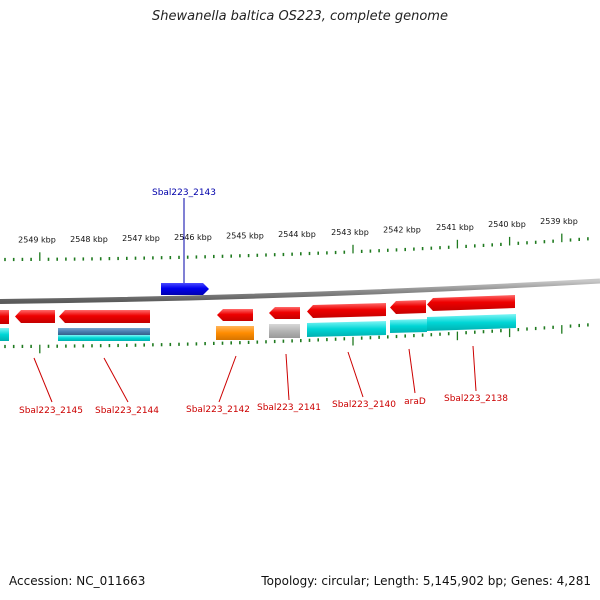  Describe the element at coordinates (89, 239) in the screenshot. I see `scale-label: 2548 kbp` at that location.